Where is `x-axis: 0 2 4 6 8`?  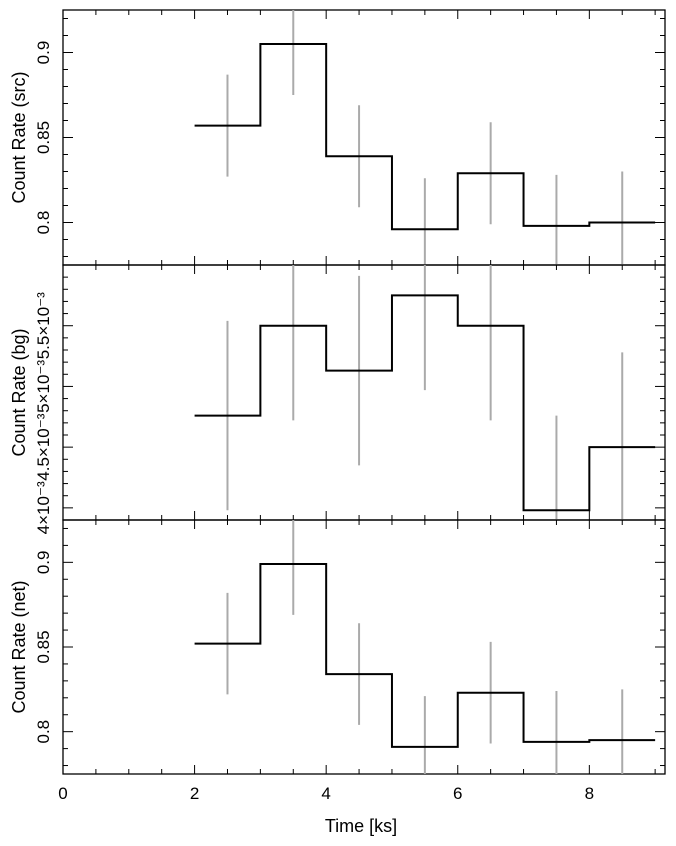 x-axis: 0 2 4 6 8 is located at coordinates (326, 793).